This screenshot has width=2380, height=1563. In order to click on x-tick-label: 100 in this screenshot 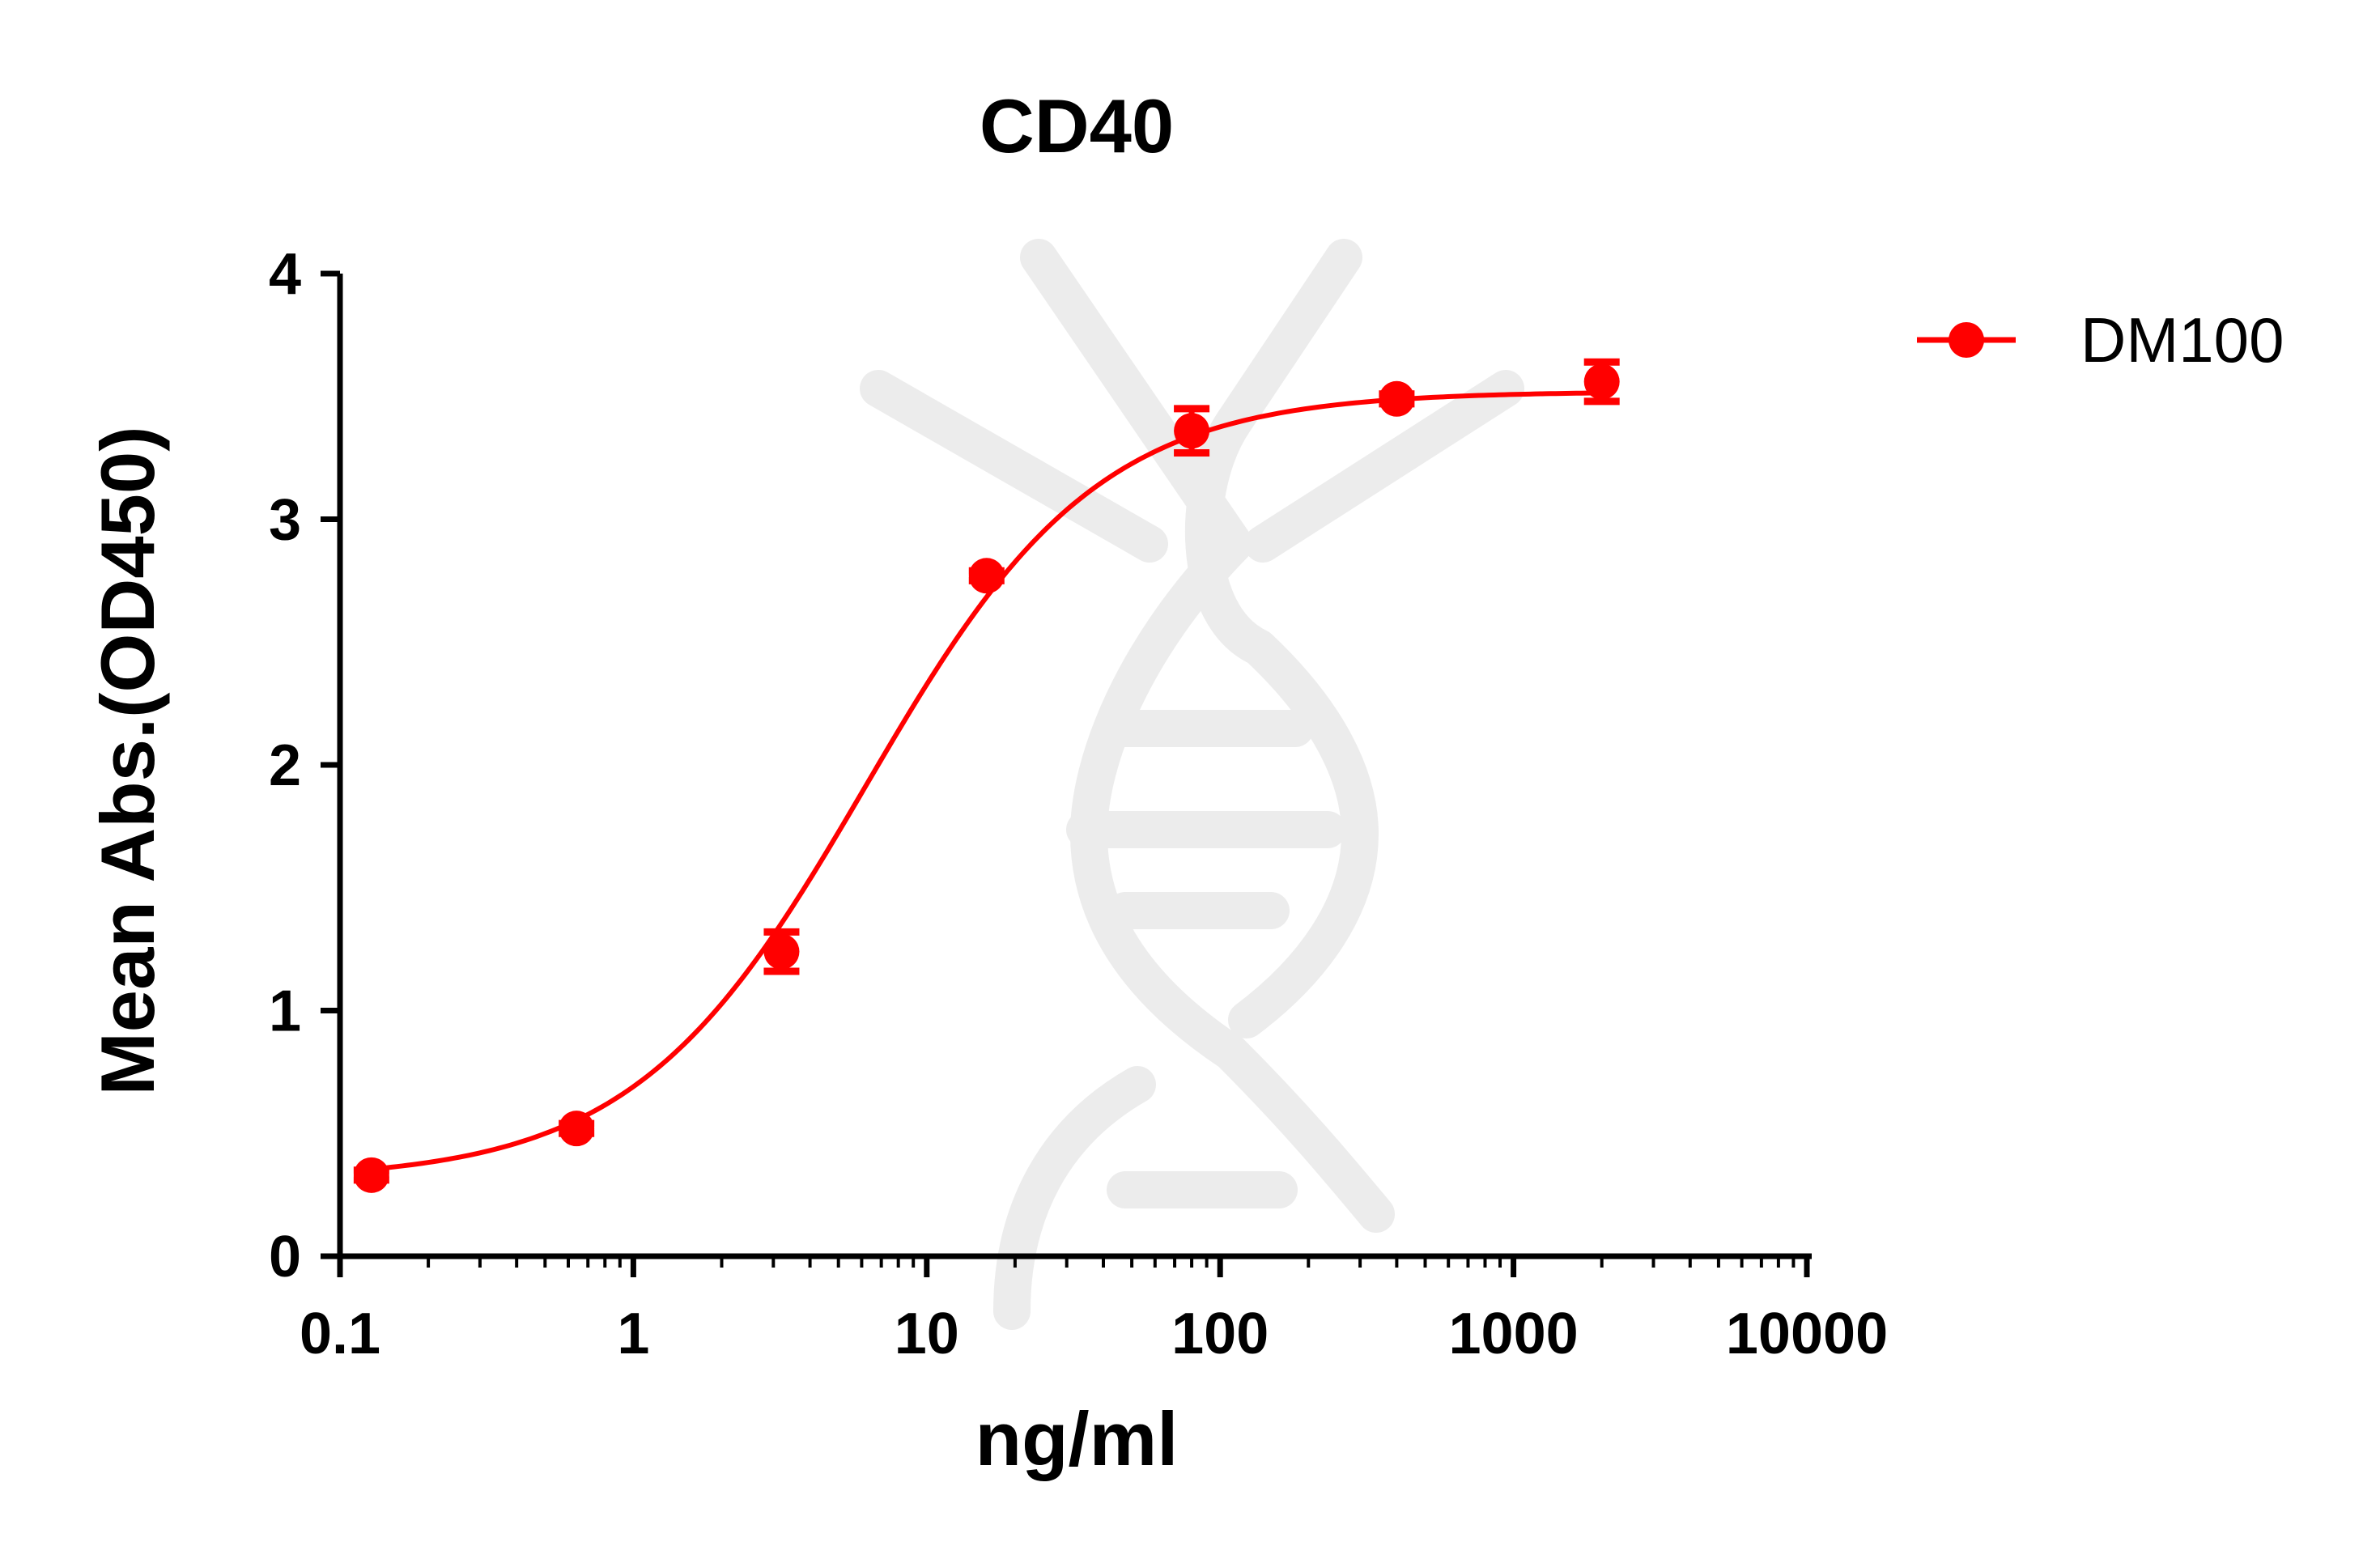, I will do `click(1220, 1334)`.